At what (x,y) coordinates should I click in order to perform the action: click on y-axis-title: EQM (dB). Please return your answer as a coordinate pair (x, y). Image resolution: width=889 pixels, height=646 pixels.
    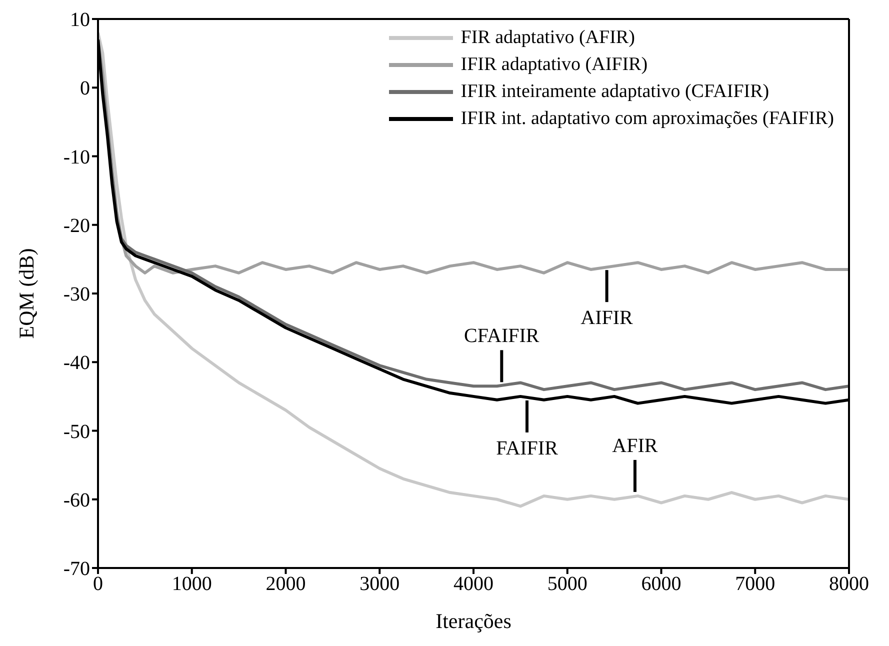
    Looking at the image, I should click on (26, 293).